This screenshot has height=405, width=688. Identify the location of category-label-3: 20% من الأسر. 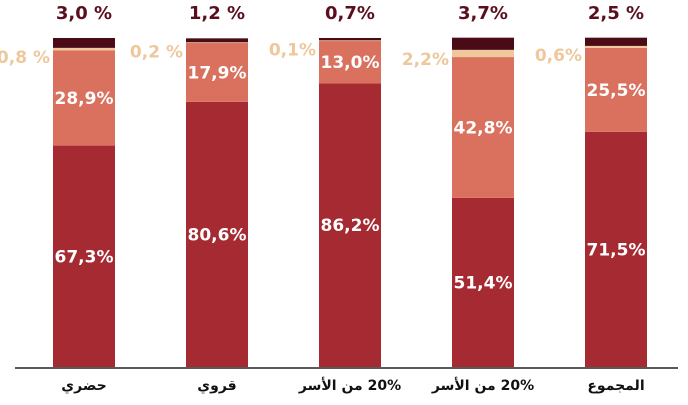
(349, 385).